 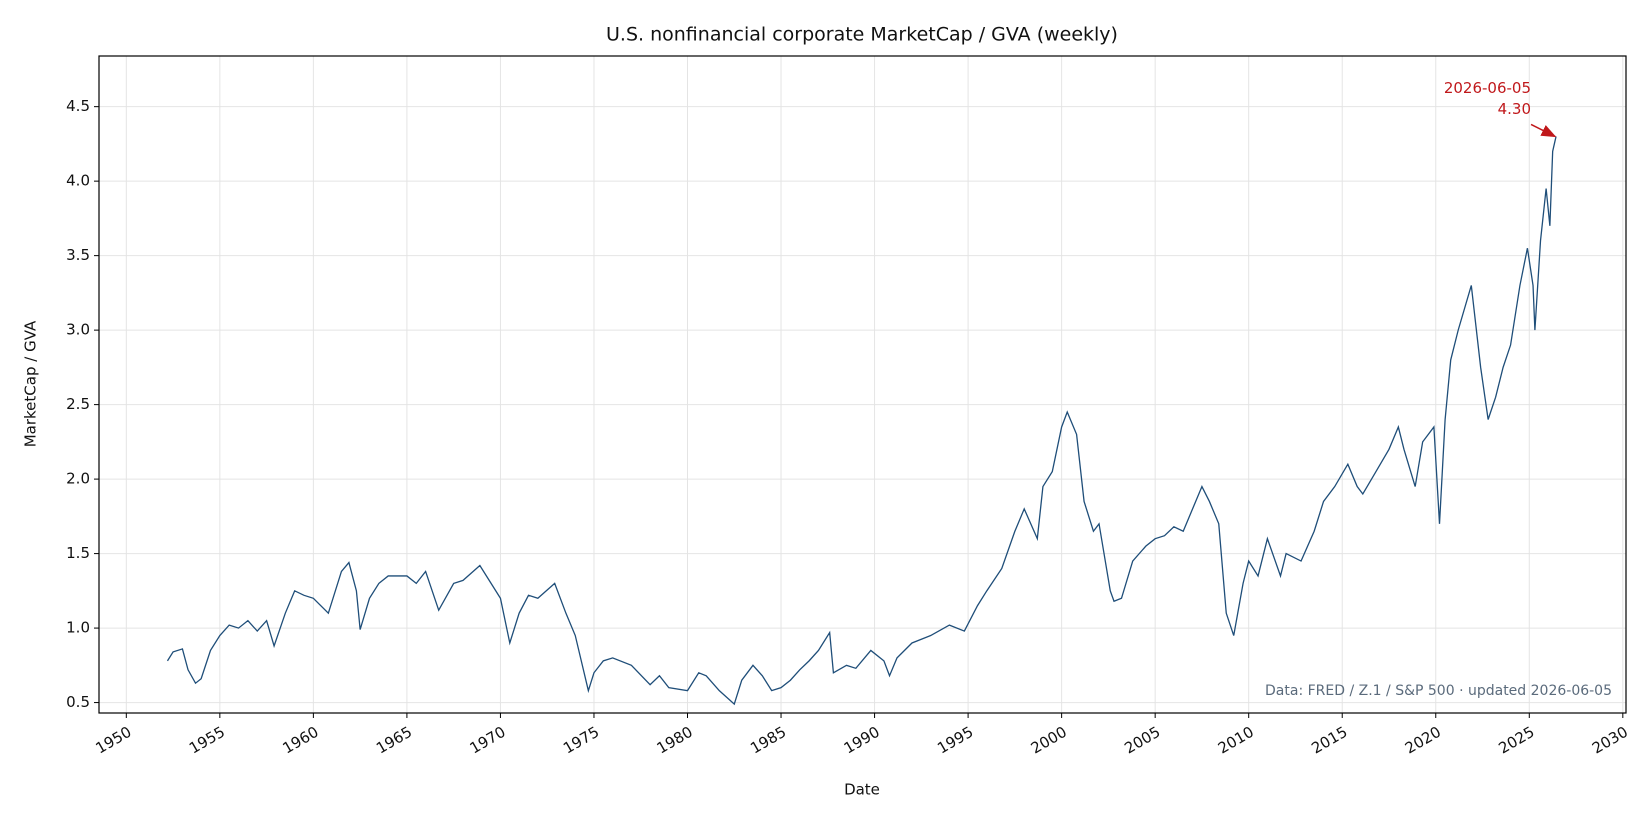 I want to click on y-tick-label: 1.5, so click(x=78, y=553).